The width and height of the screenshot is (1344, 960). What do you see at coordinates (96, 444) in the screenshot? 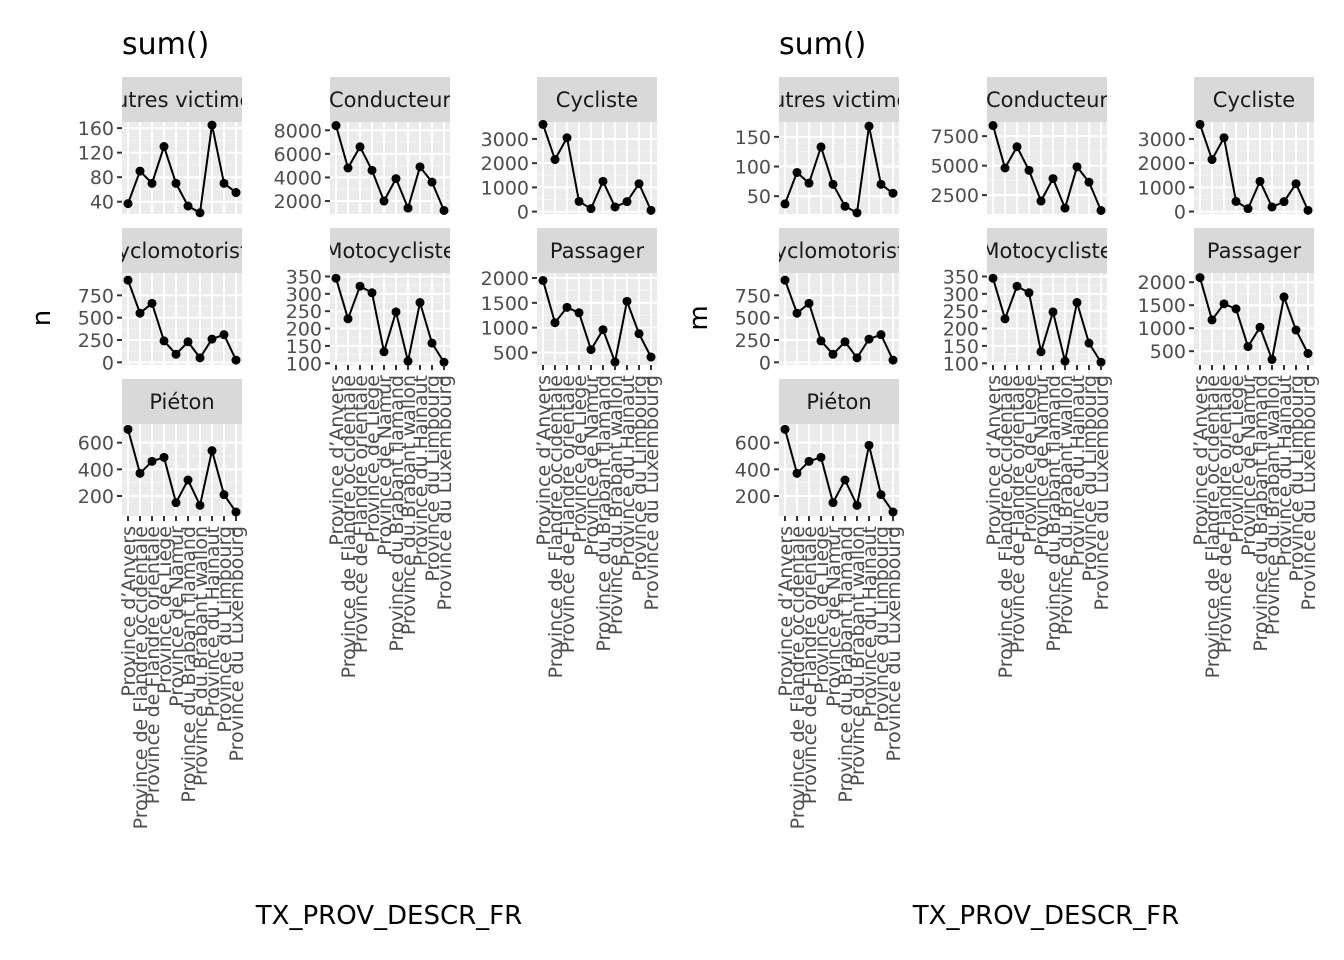
I see `y-tick-label: 600` at bounding box center [96, 444].